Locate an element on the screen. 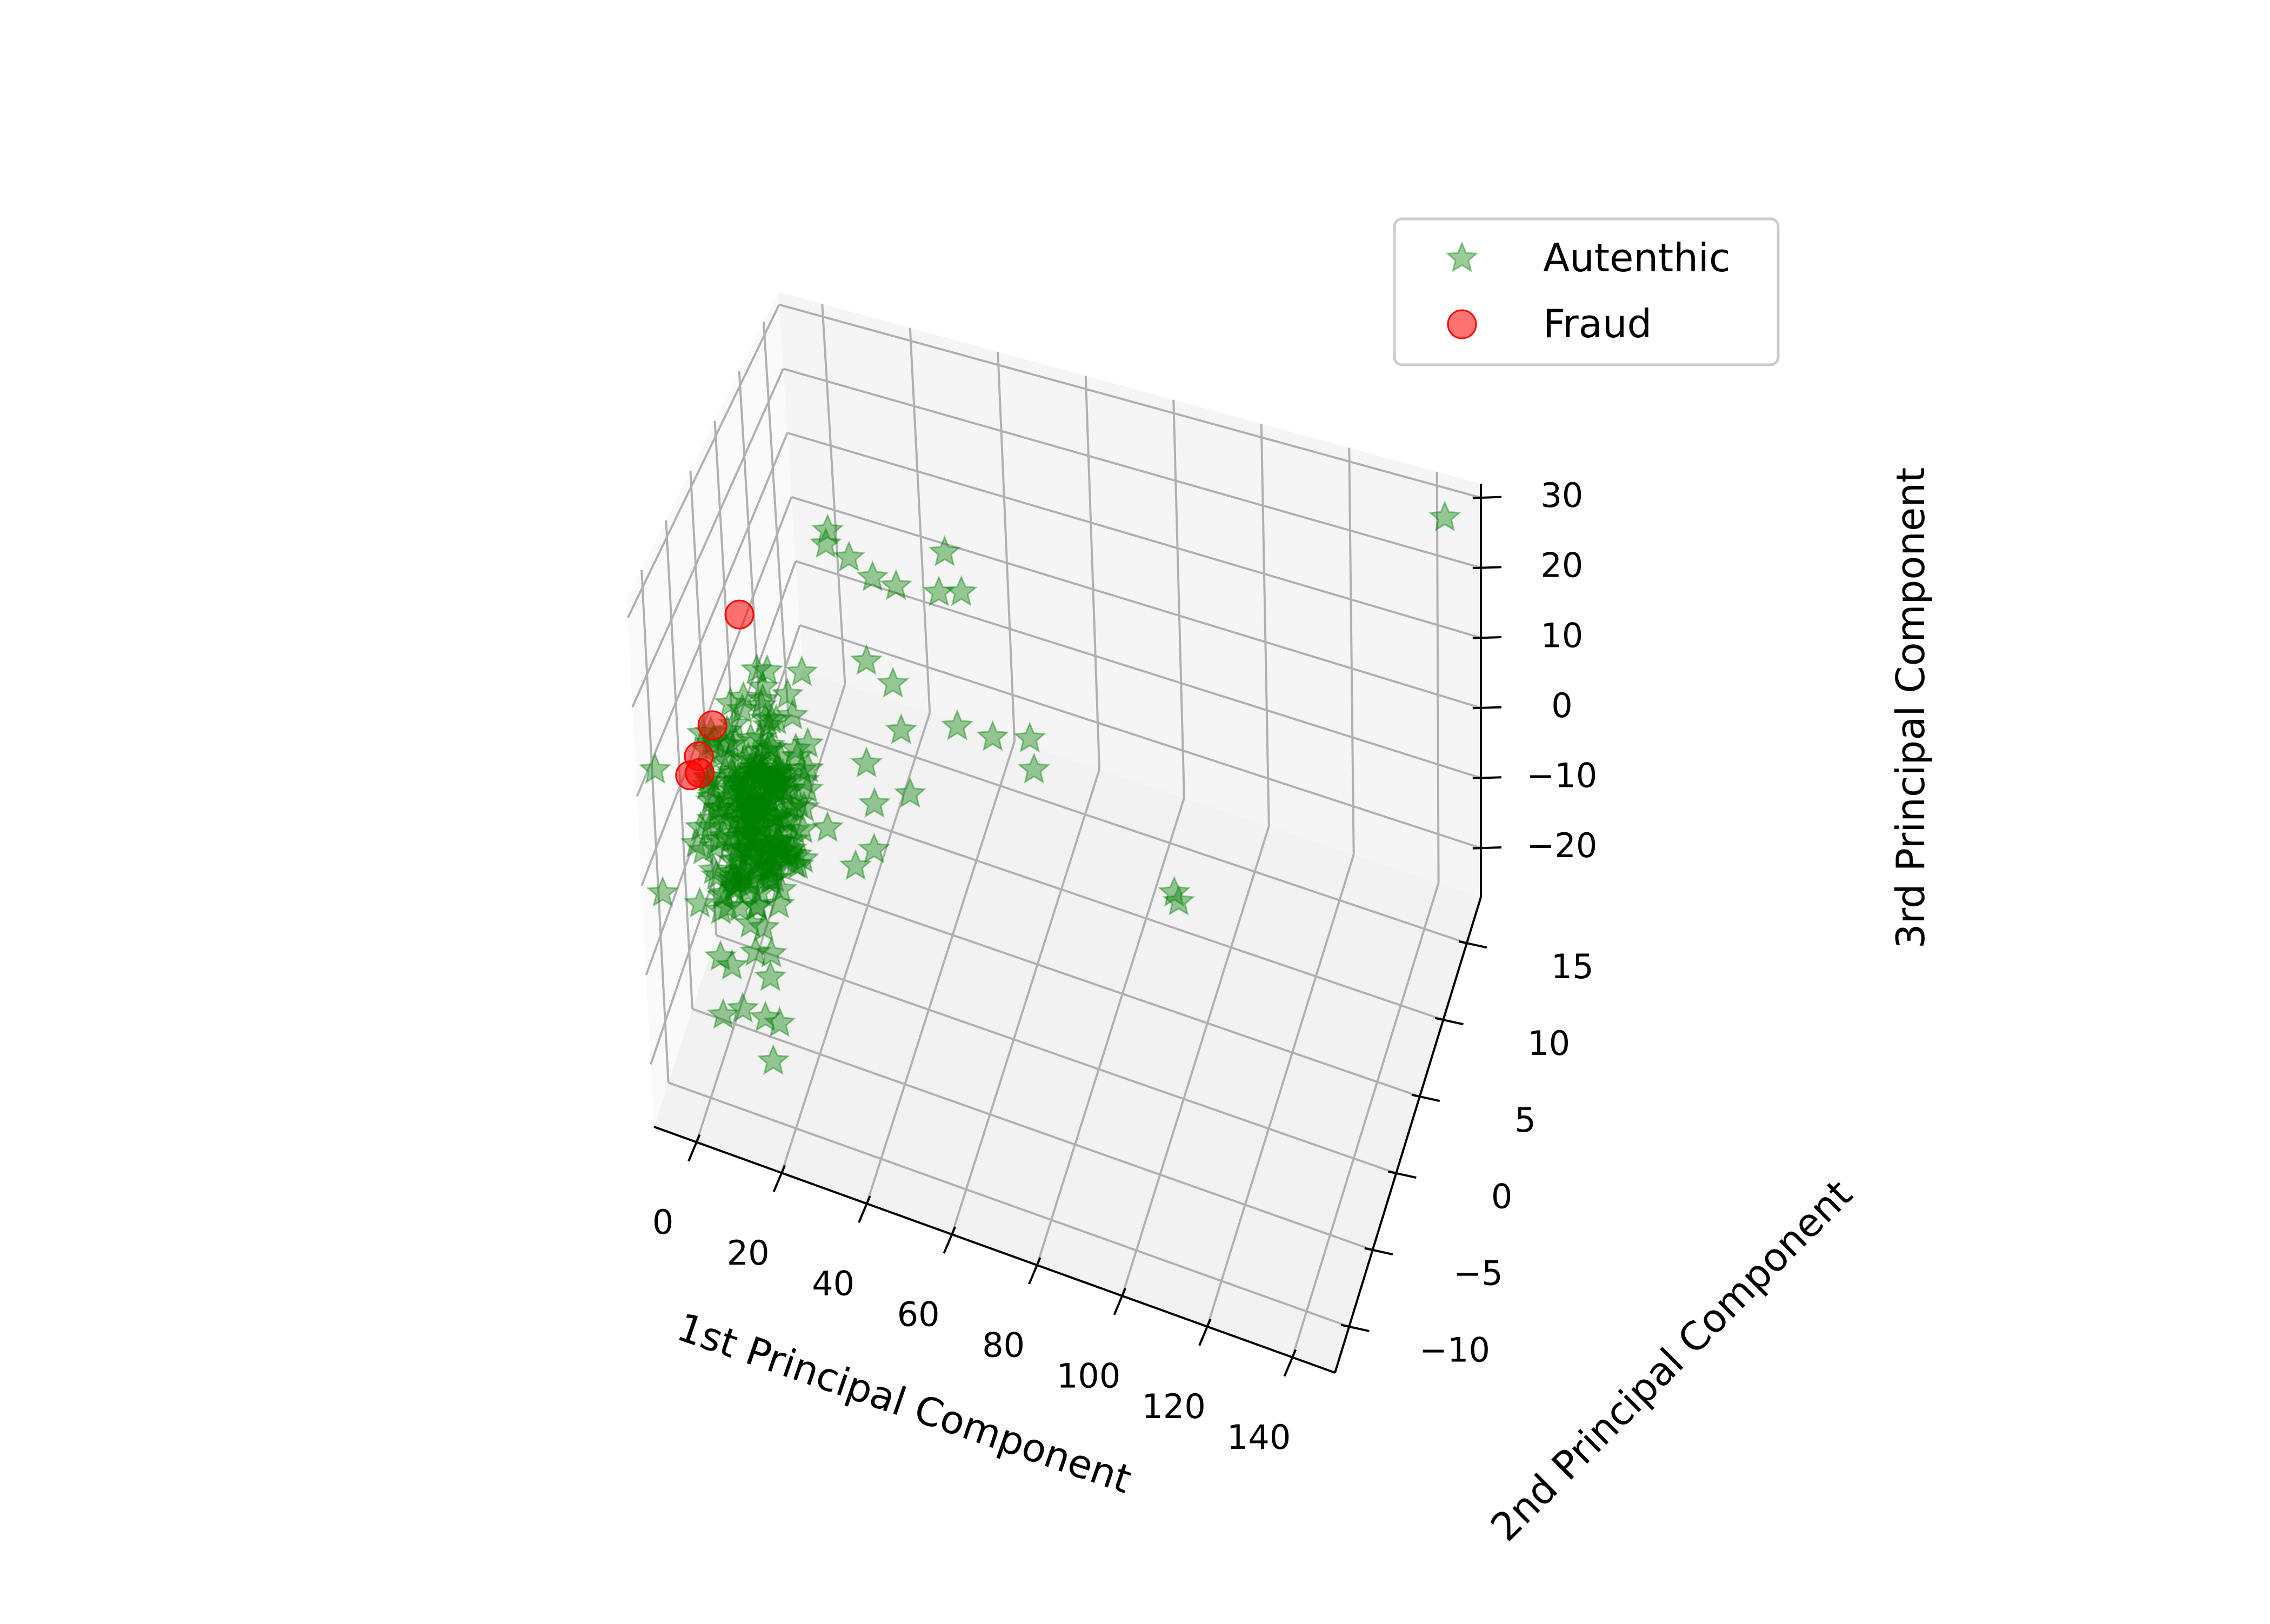  legend: Autenthic Fraud is located at coordinates (1586, 291).